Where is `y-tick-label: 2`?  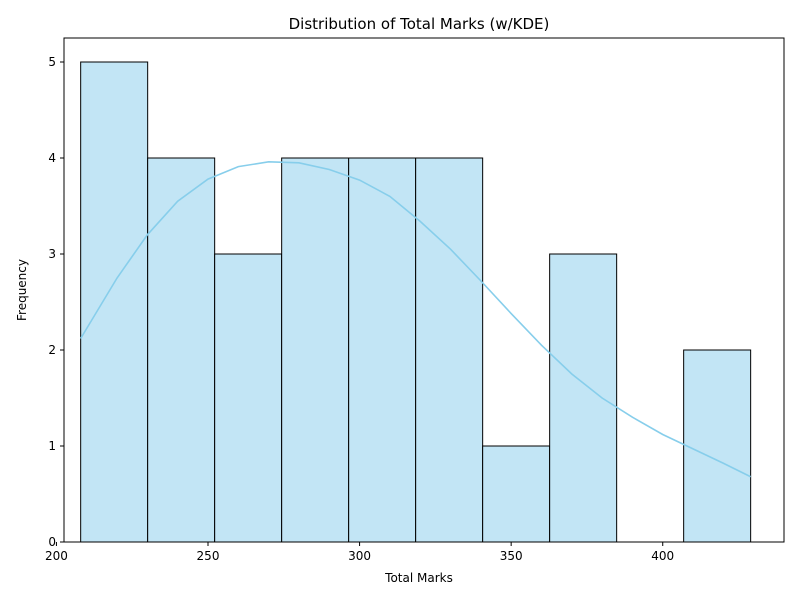
y-tick-label: 2 is located at coordinates (52, 350).